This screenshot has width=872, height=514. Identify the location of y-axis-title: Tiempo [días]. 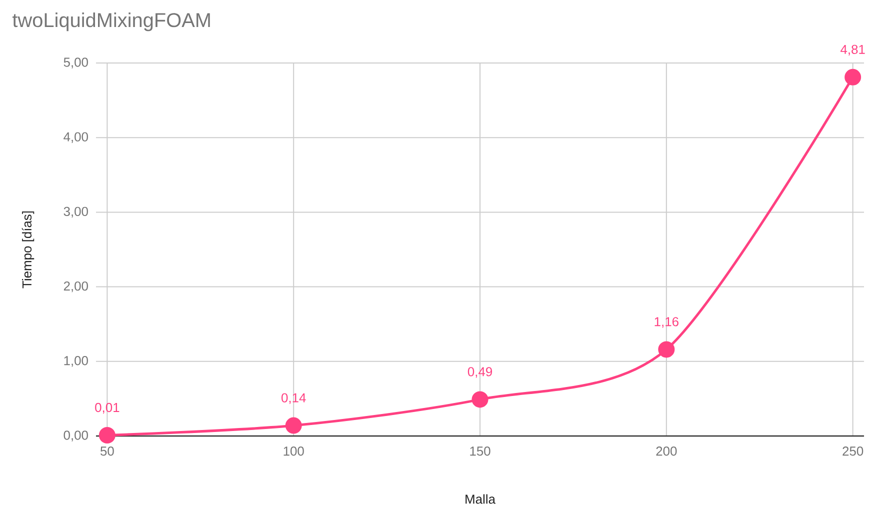
(28, 249).